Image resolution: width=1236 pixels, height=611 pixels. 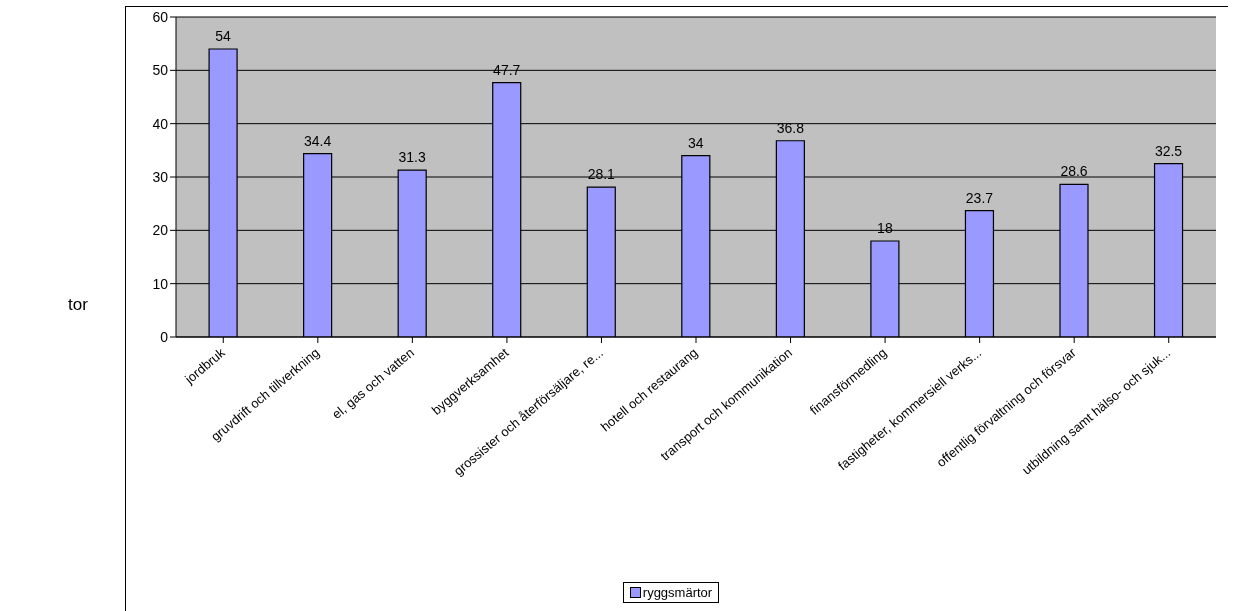 I want to click on data-label: 28.1, so click(x=601, y=174).